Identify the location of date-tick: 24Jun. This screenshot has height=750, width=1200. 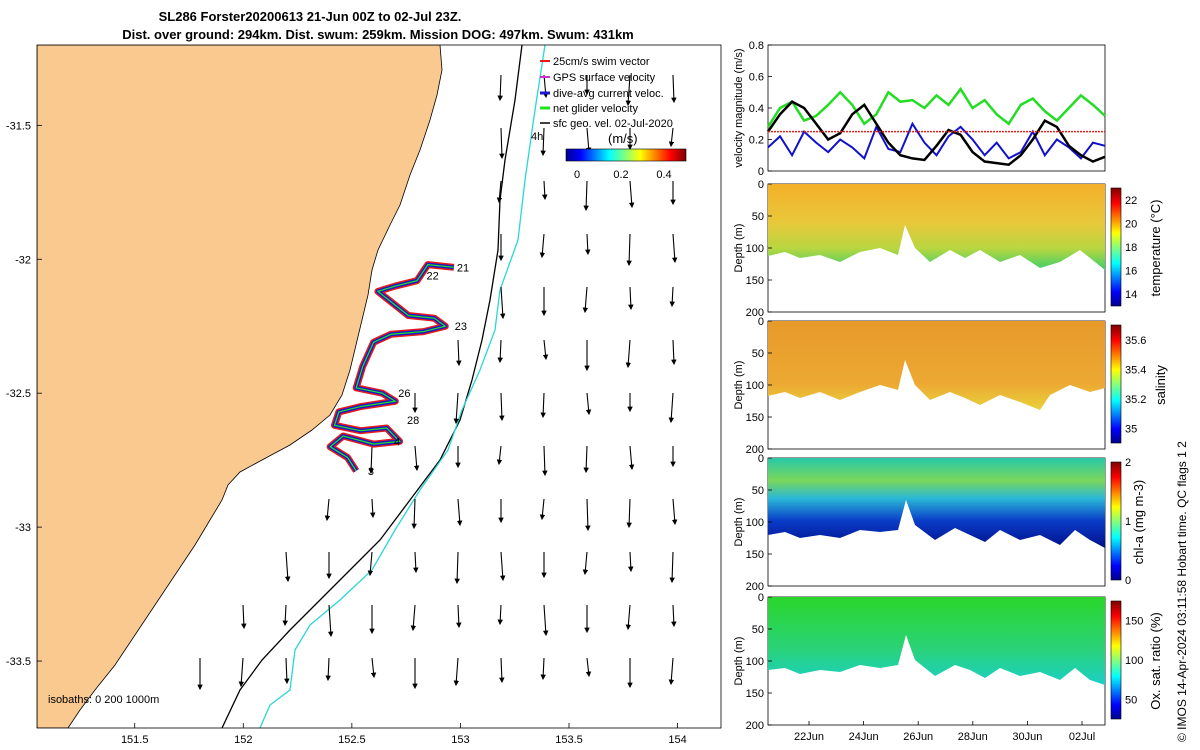
(864, 737).